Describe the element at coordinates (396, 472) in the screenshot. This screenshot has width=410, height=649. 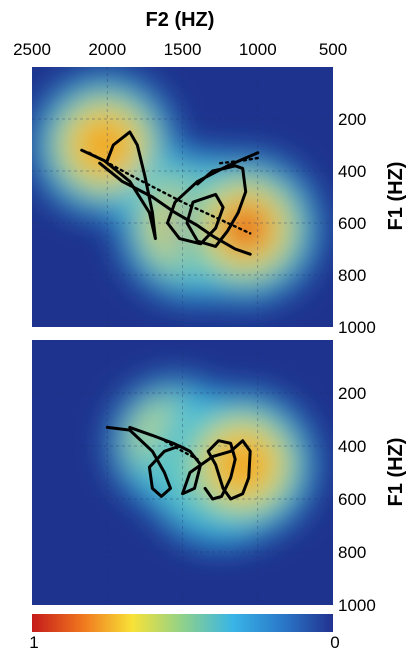
I see `bottom-y-axis-title: F1 (HZ)` at that location.